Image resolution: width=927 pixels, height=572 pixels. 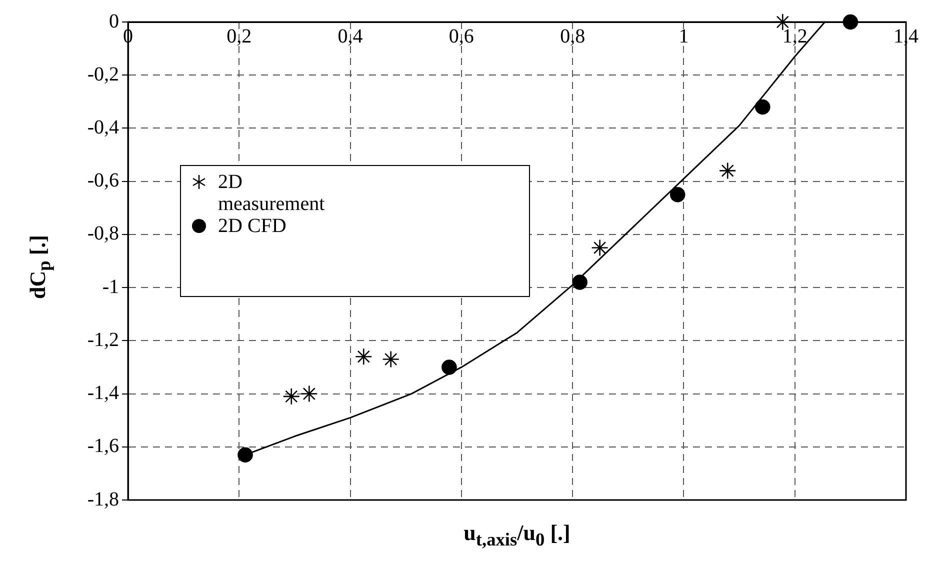 I want to click on y-tick-label: -1,2, so click(x=103, y=339).